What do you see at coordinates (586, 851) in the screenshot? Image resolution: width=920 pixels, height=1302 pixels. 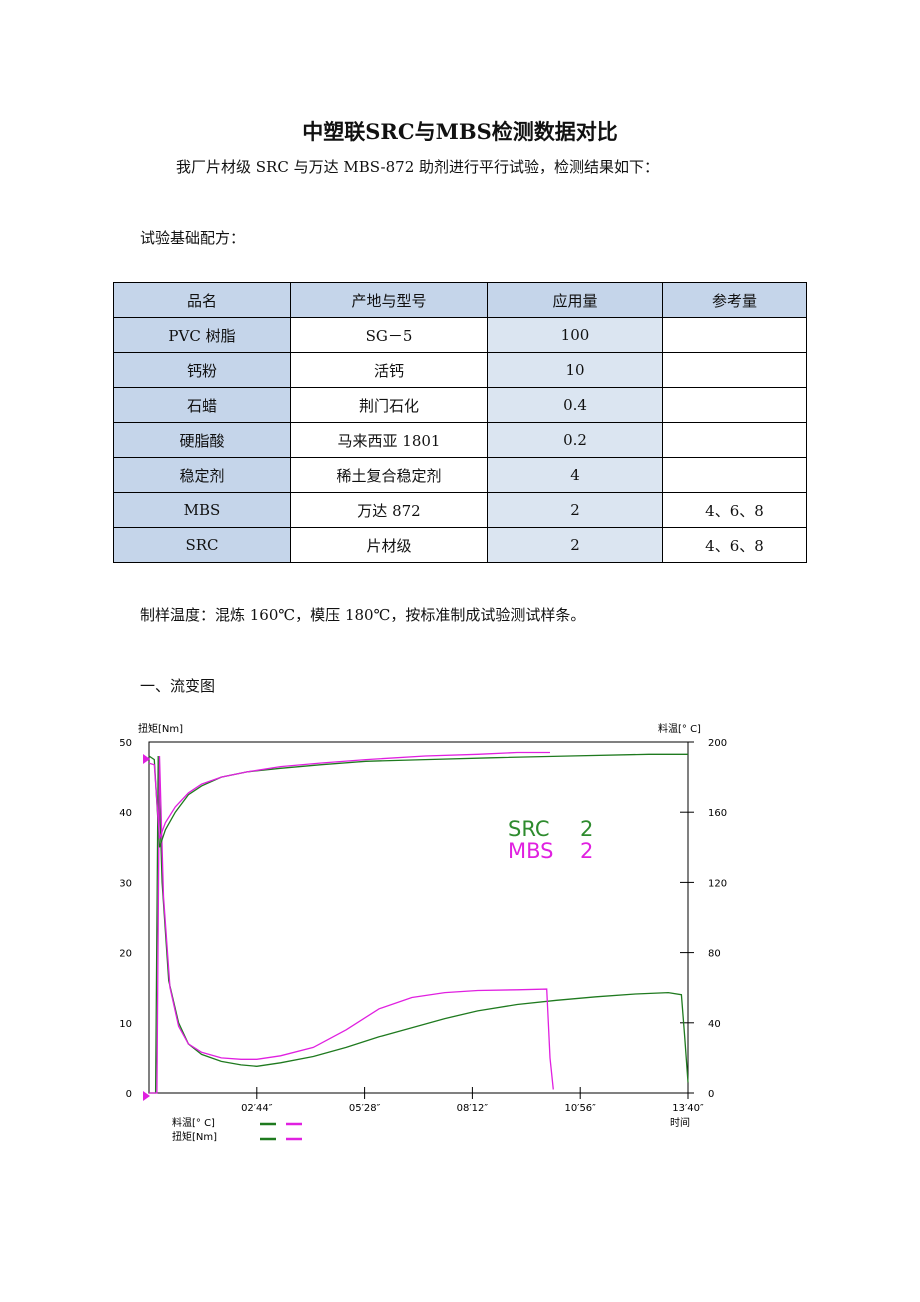 I see `legend-mbs-value: 2` at bounding box center [586, 851].